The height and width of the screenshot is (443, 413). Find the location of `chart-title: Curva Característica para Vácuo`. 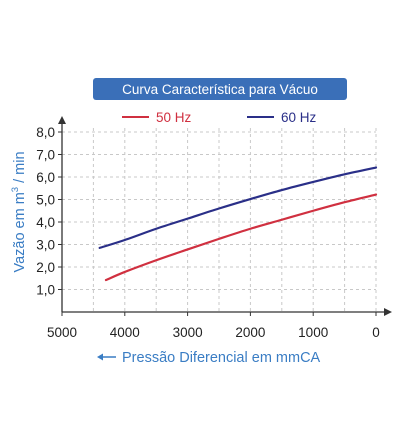

chart-title: Curva Característica para Vácuo is located at coordinates (220, 89).